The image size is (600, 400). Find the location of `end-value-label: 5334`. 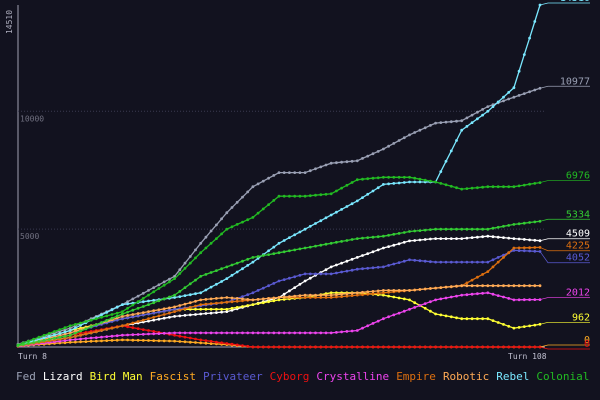

end-value-label: 5334 is located at coordinates (578, 214).